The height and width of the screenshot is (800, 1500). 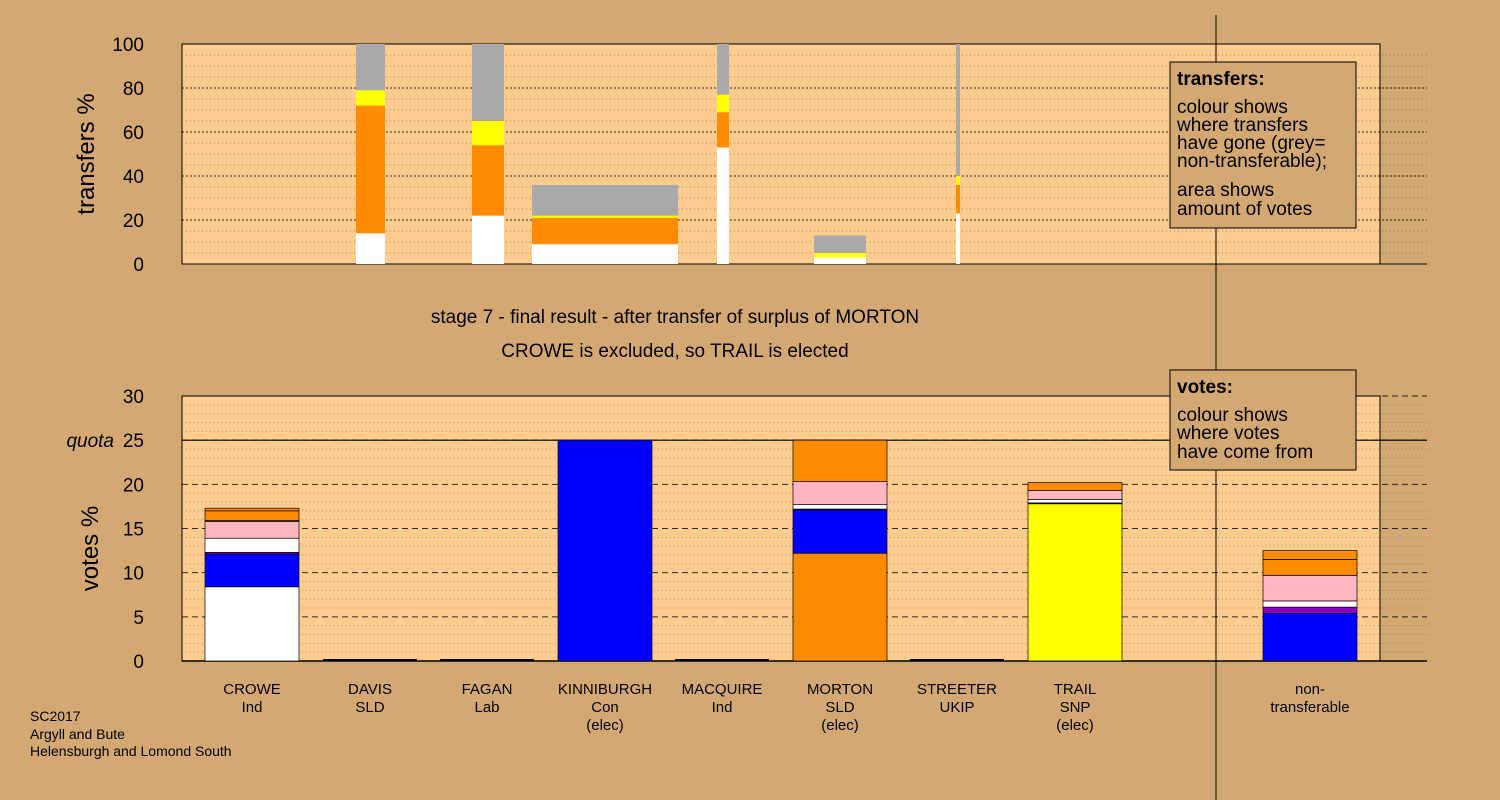 What do you see at coordinates (840, 689) in the screenshot?
I see `candidate-name: MORTON` at bounding box center [840, 689].